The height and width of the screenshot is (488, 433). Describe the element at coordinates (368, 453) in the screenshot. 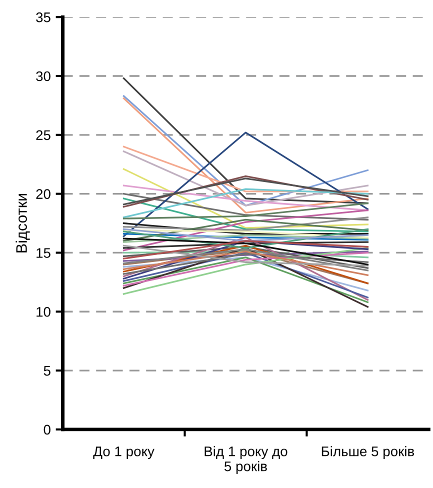

I see `x-tick-label: Більше 5 років` at that location.